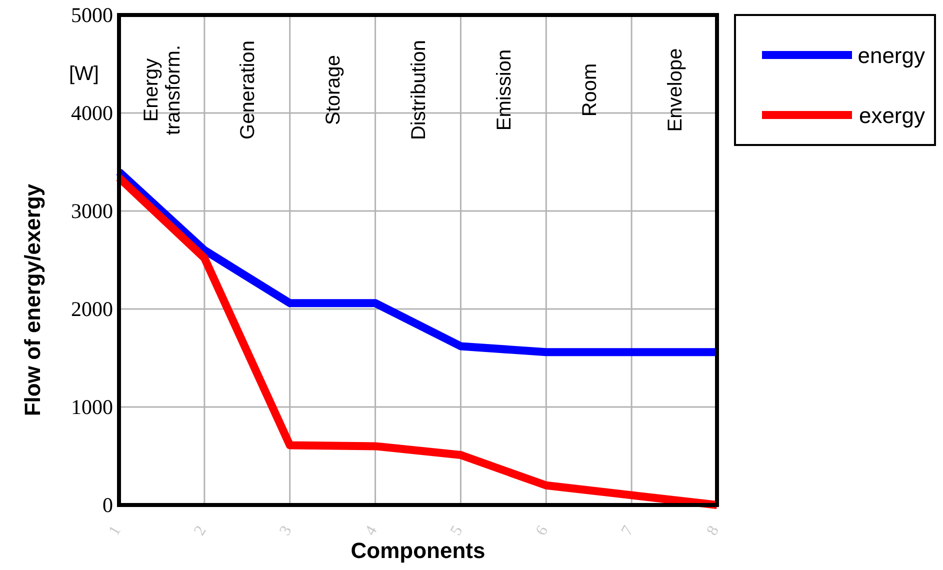 The width and height of the screenshot is (943, 570). What do you see at coordinates (675, 90) in the screenshot?
I see `annotation: Envelope` at bounding box center [675, 90].